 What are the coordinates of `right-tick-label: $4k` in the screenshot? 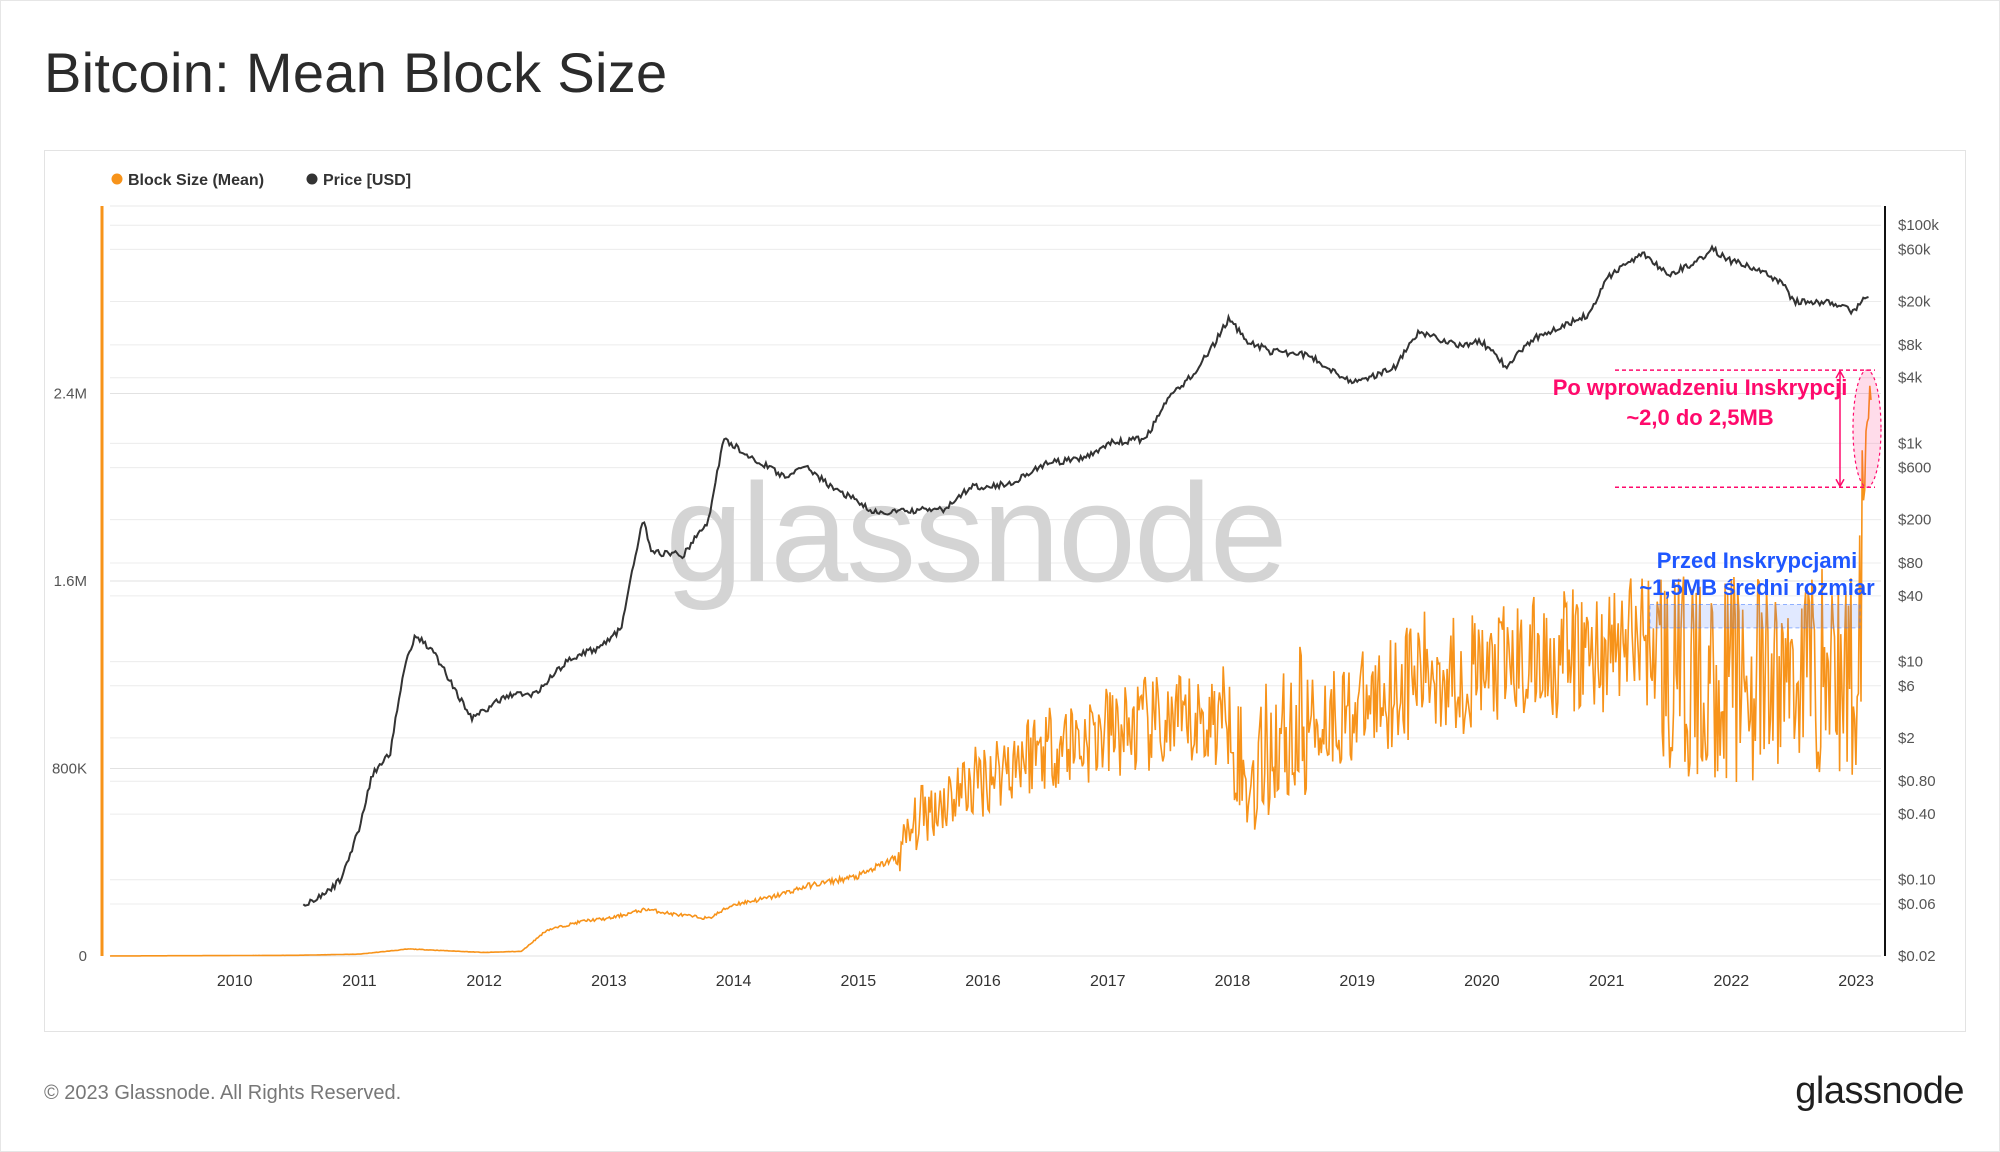 It's located at (1910, 378).